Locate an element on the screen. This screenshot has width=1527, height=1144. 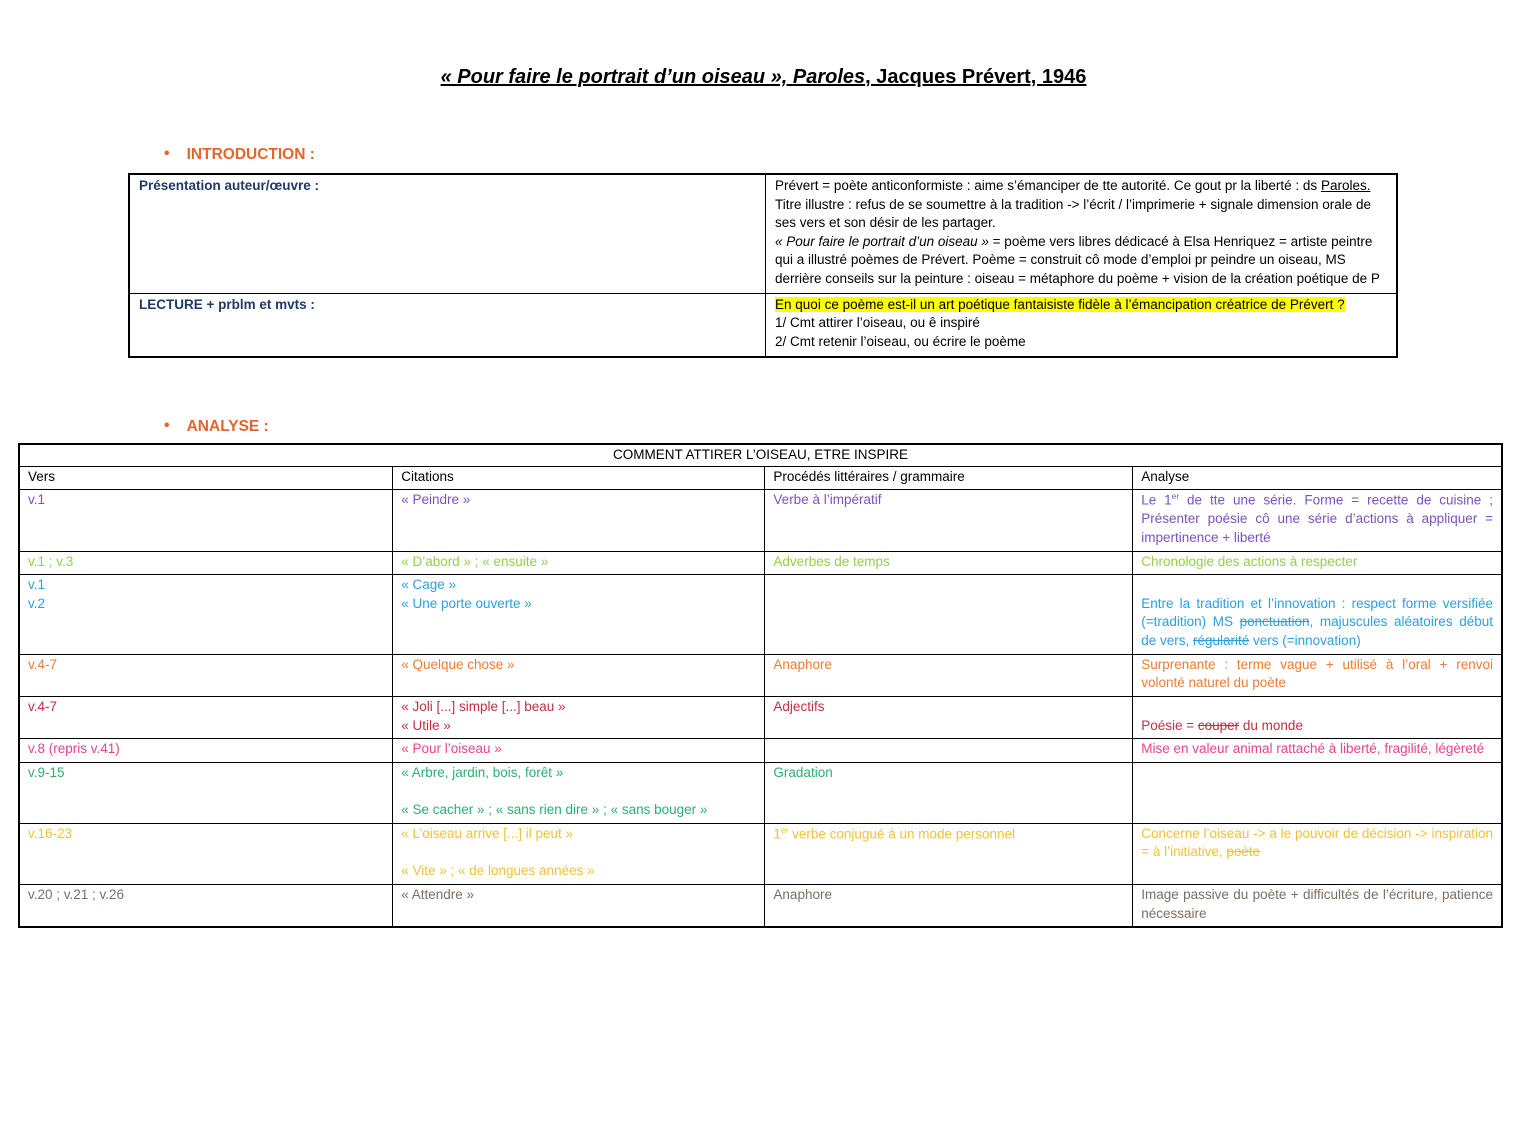
citations-cell: « Pour l’oiseau » is located at coordinates (579, 750).